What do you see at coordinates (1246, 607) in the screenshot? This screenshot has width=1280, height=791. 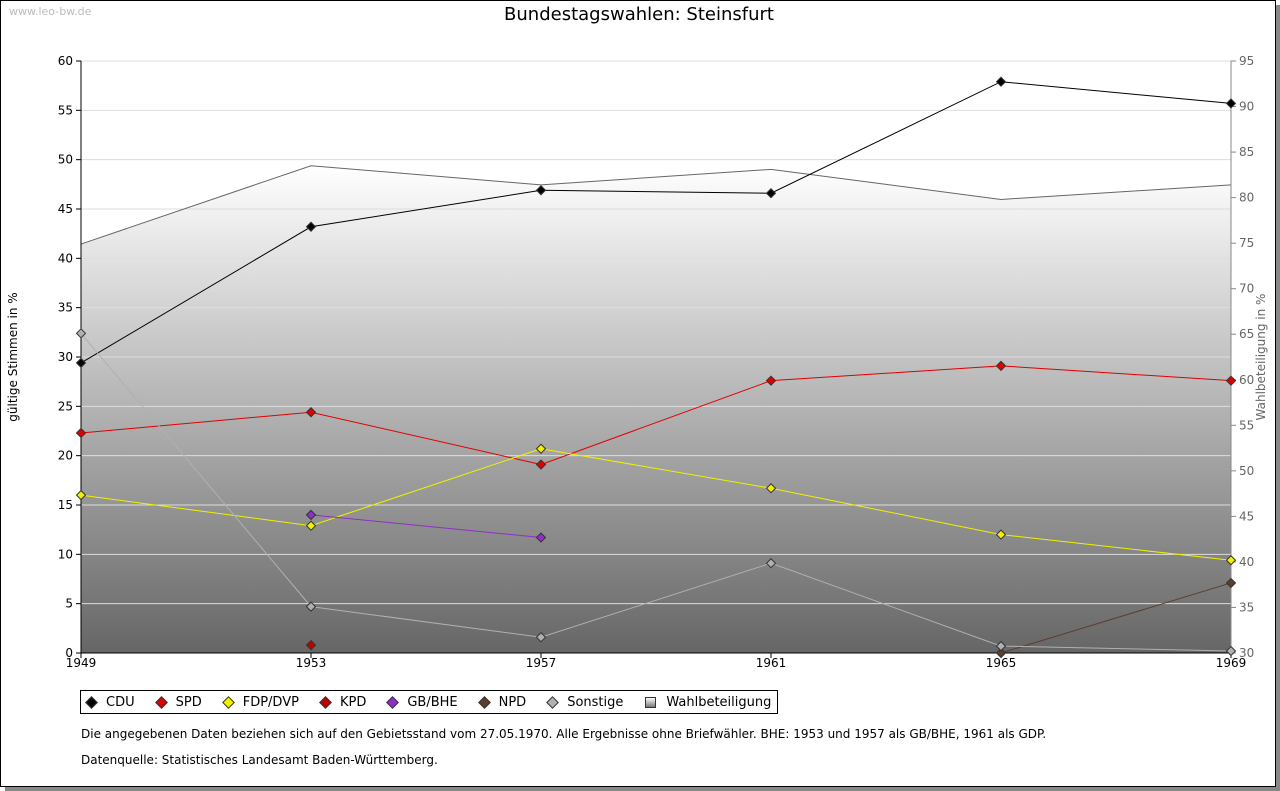 I see `y2-tick-label: 35` at bounding box center [1246, 607].